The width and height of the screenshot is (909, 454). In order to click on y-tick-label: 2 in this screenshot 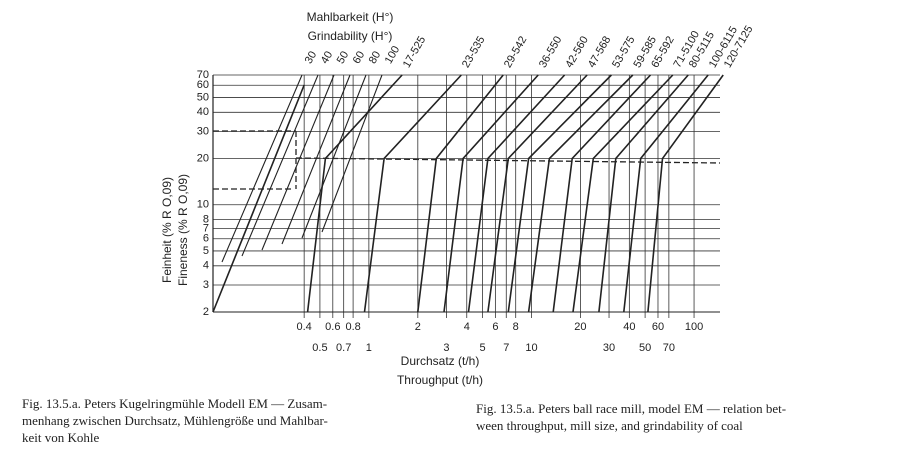, I will do `click(206, 312)`.